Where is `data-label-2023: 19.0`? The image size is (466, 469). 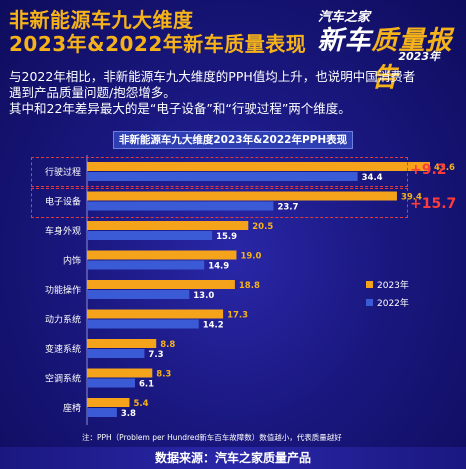
data-label-2023: 19.0 is located at coordinates (250, 257).